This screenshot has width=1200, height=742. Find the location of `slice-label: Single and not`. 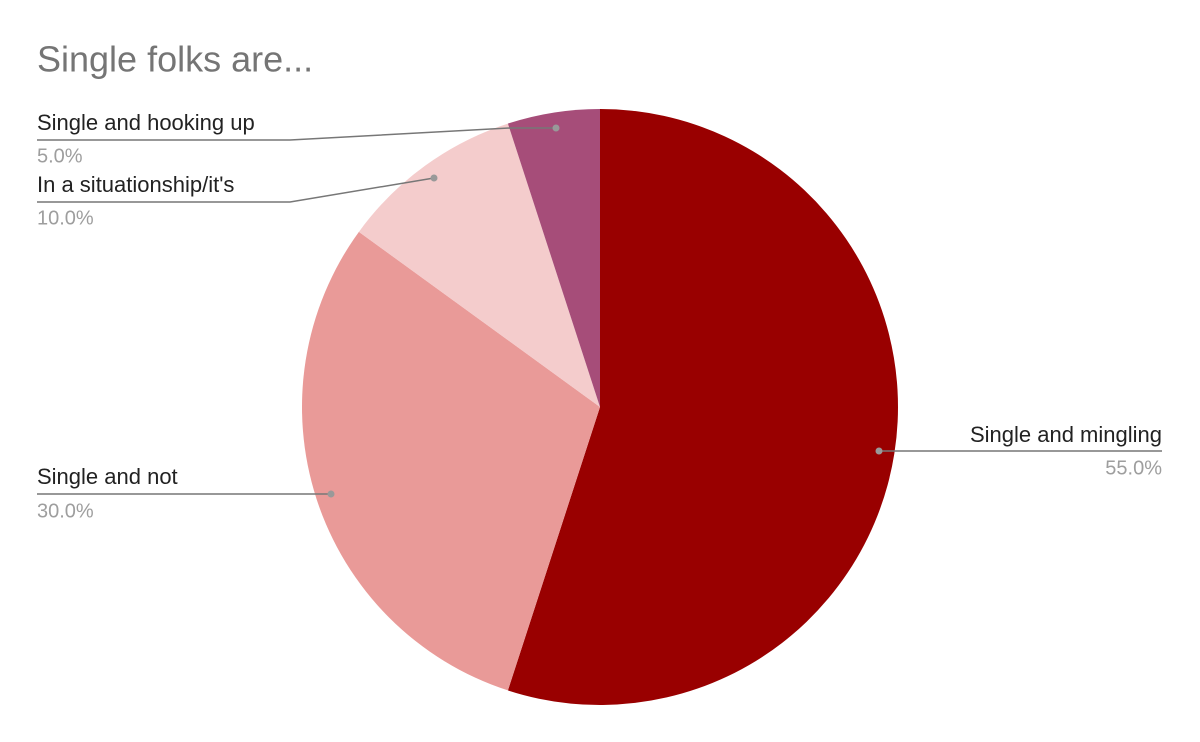

slice-label: Single and not is located at coordinates (107, 476).